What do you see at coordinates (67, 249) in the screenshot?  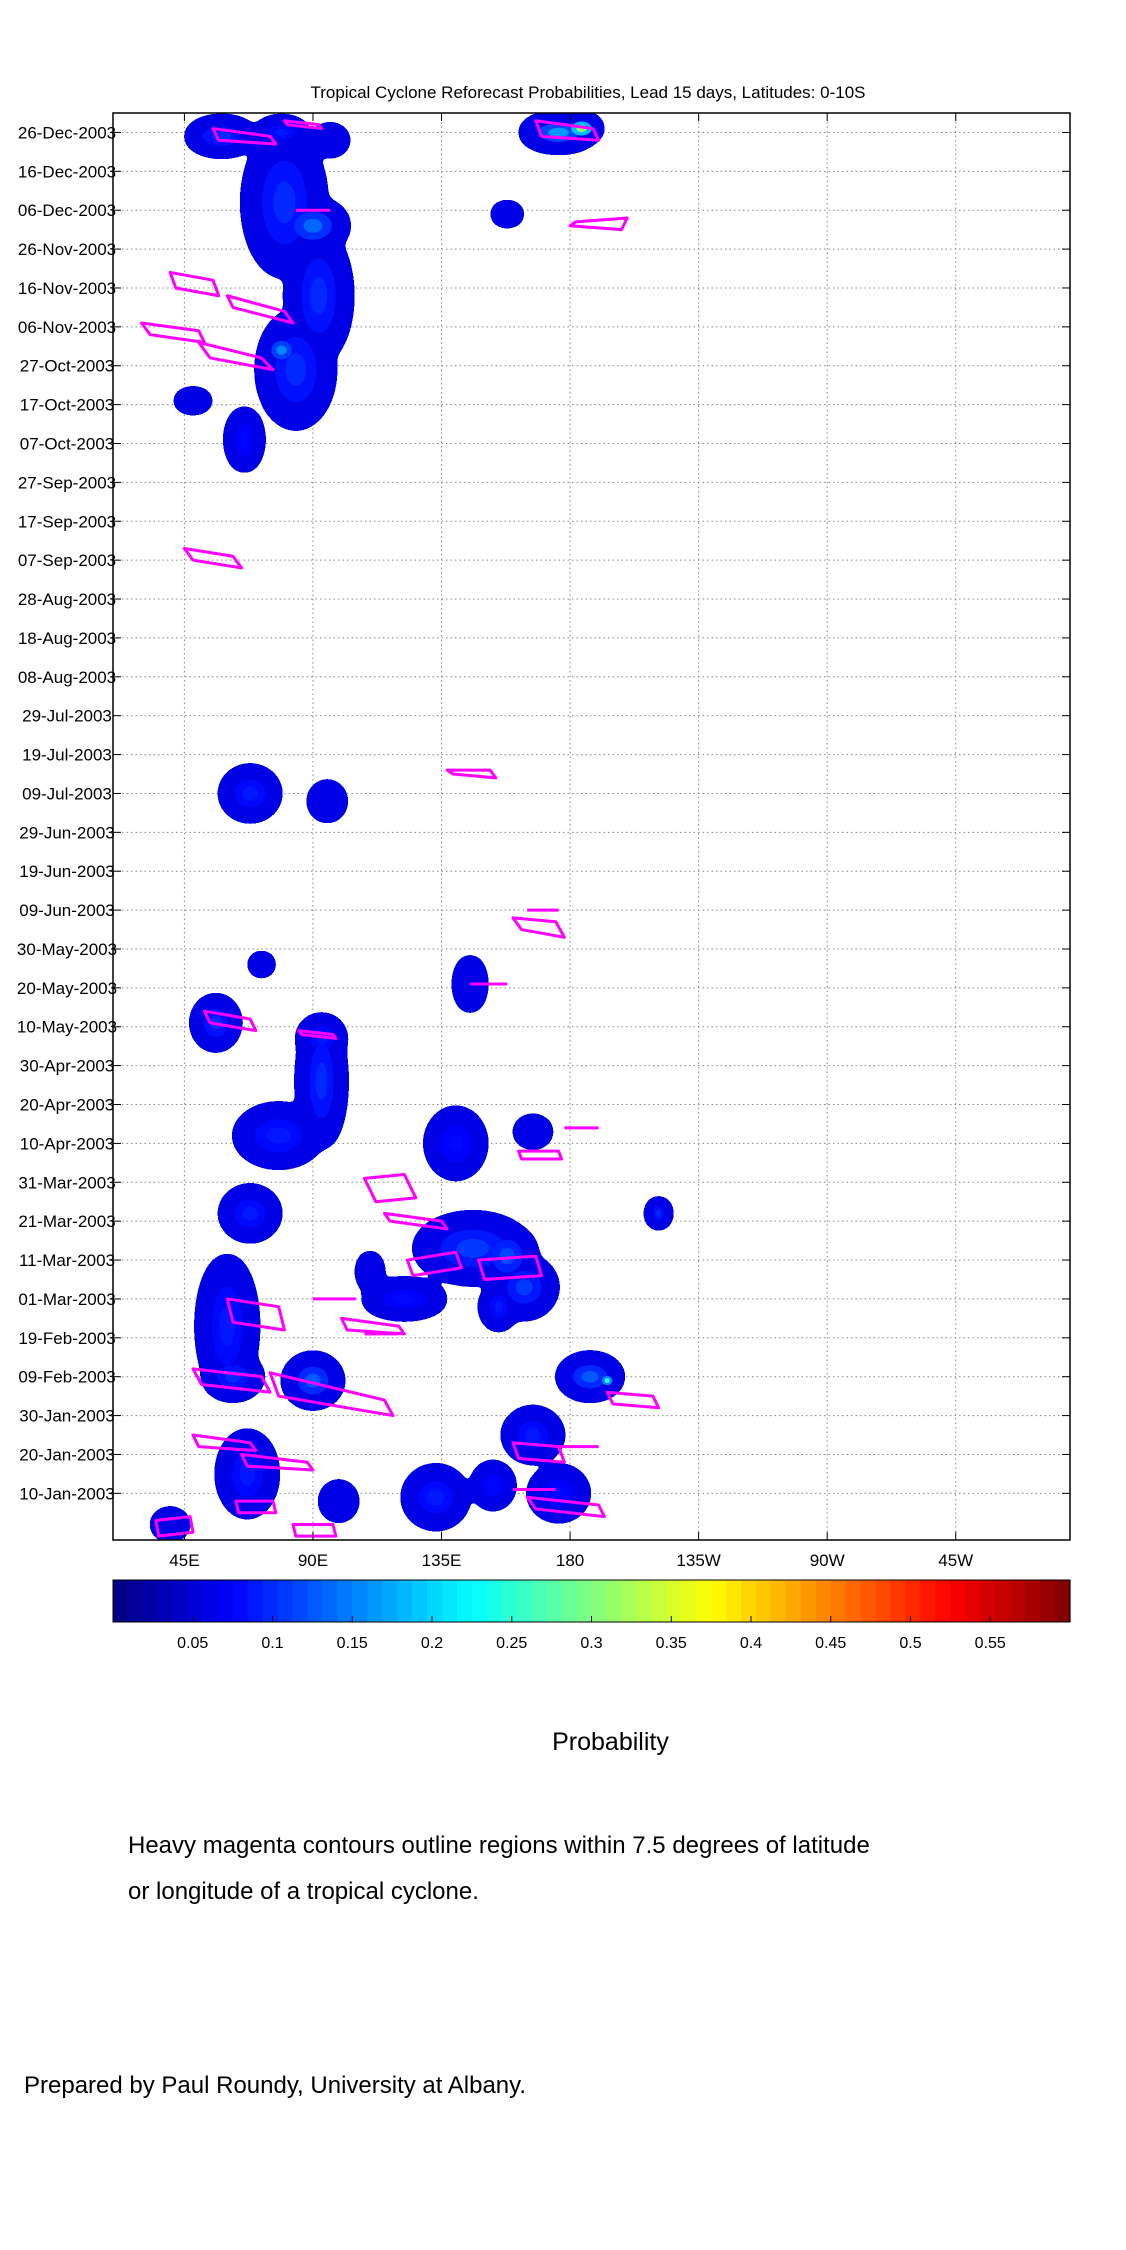 I see `y-tick-label: 26-Nov-2003` at bounding box center [67, 249].